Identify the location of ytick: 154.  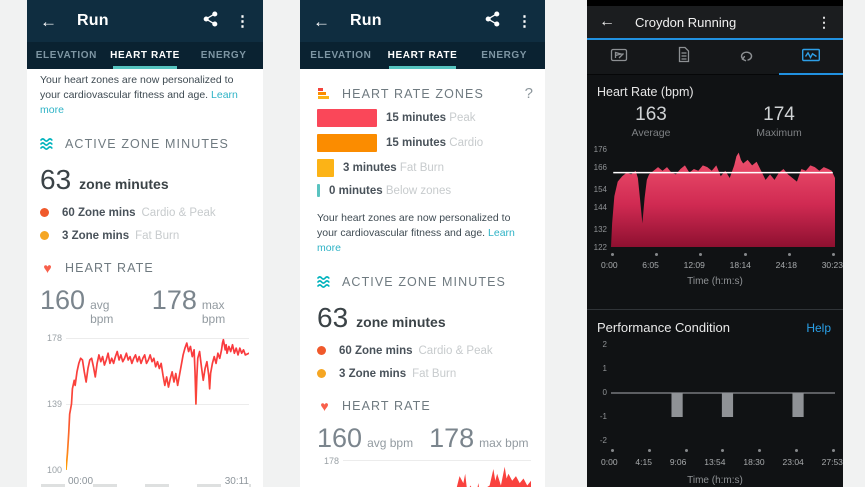
(600, 189).